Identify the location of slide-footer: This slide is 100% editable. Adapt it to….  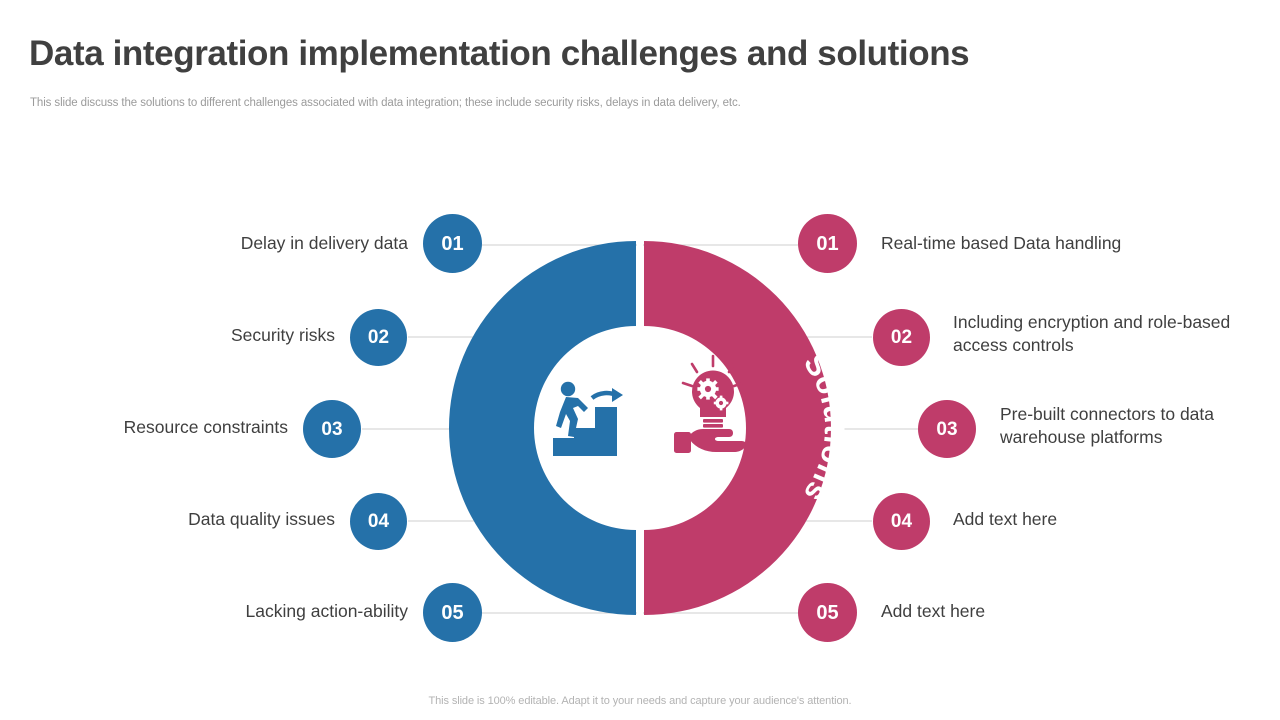
(640, 701).